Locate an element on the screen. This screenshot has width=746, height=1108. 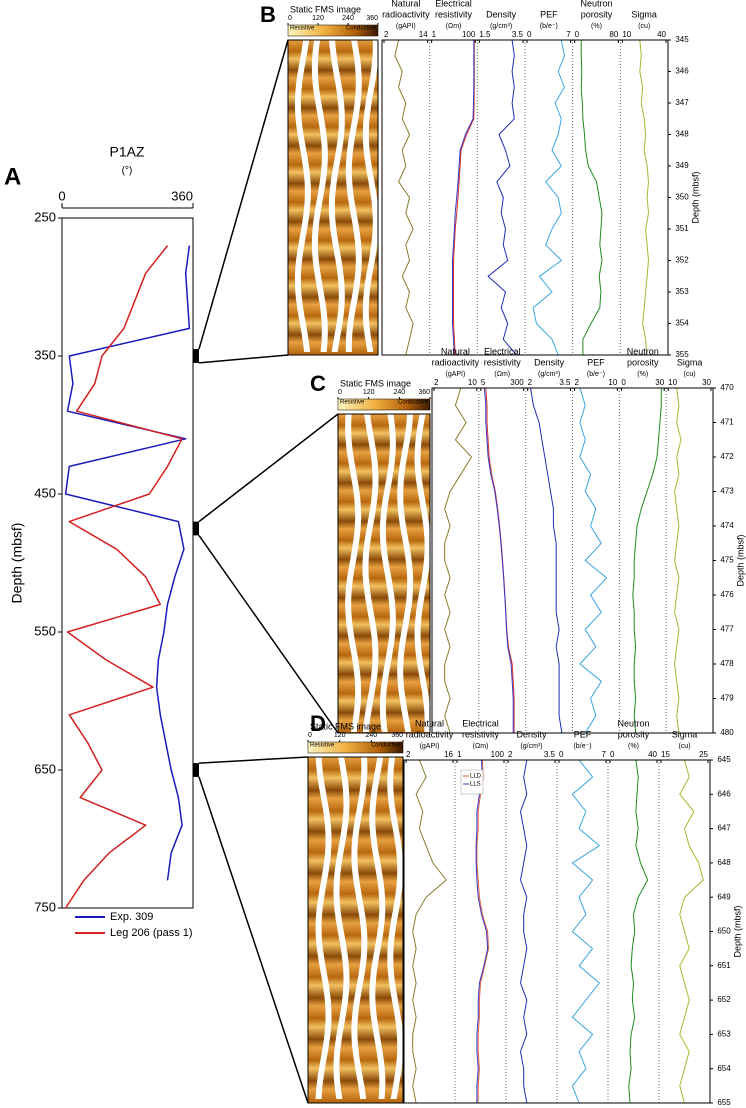
y-tick-label: 480 is located at coordinates (727, 732).